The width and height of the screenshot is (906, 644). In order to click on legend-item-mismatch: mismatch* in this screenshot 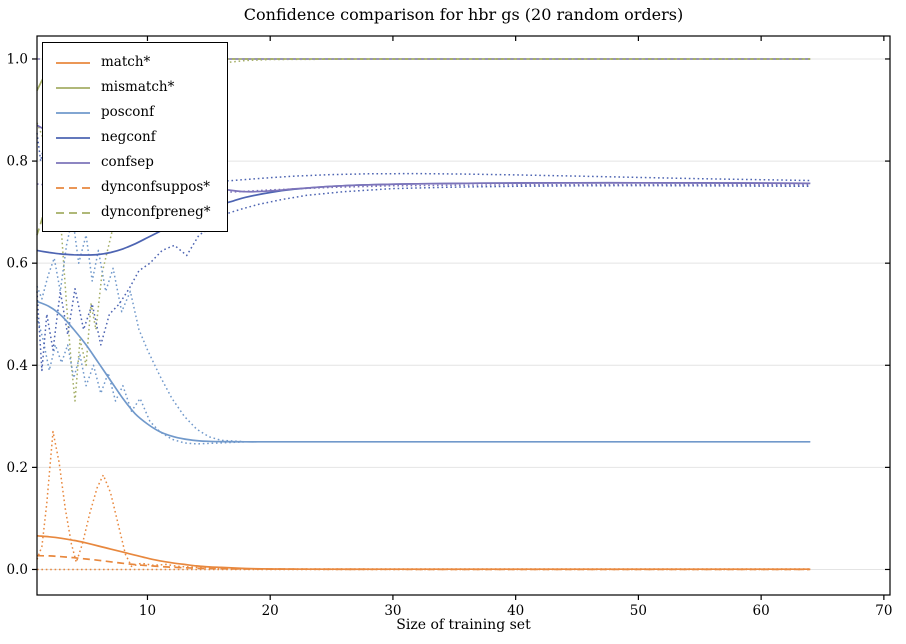, I will do `click(135, 87)`.